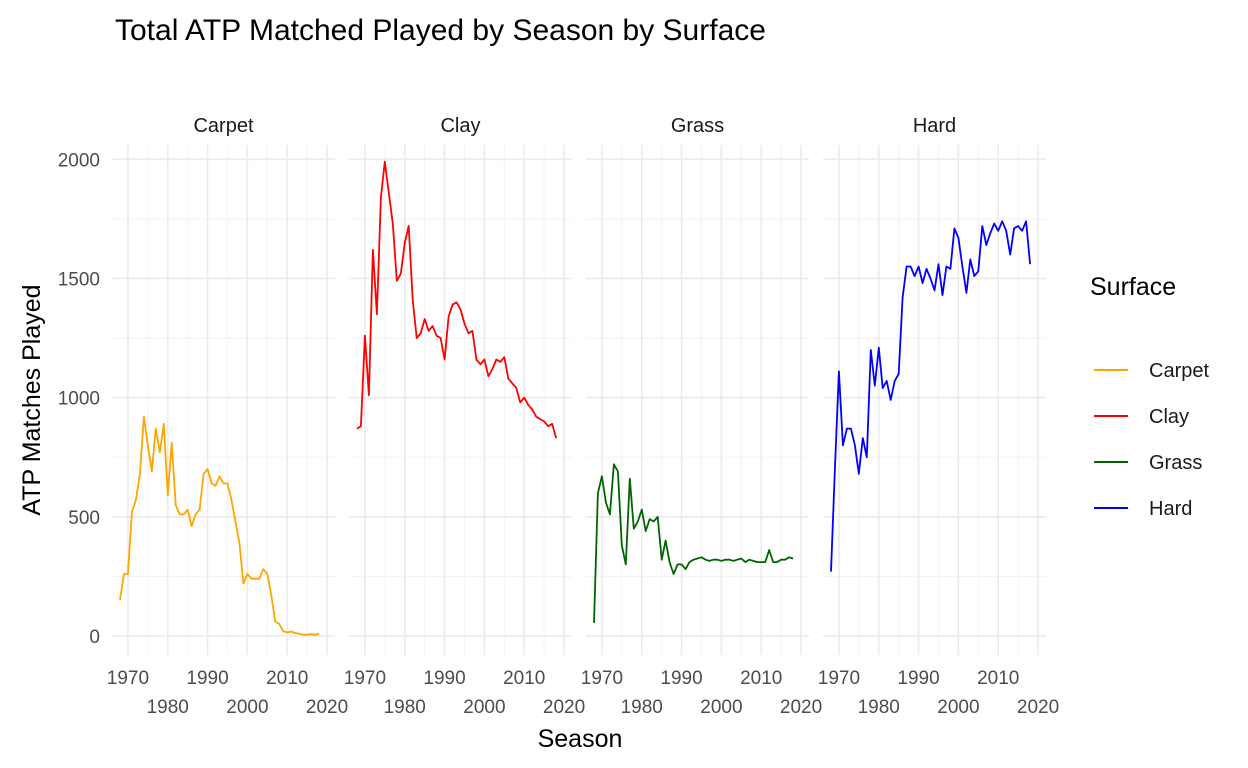 Image resolution: width=1248 pixels, height=768 pixels. I want to click on legend-item-hard: Hard, so click(1143, 509).